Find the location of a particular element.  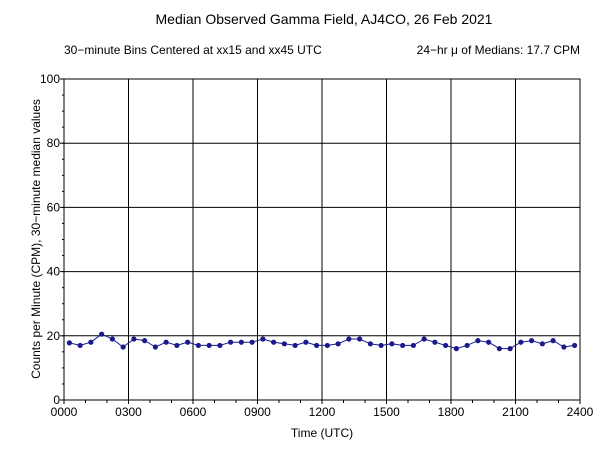

x-tick-label: 2400 is located at coordinates (580, 412).